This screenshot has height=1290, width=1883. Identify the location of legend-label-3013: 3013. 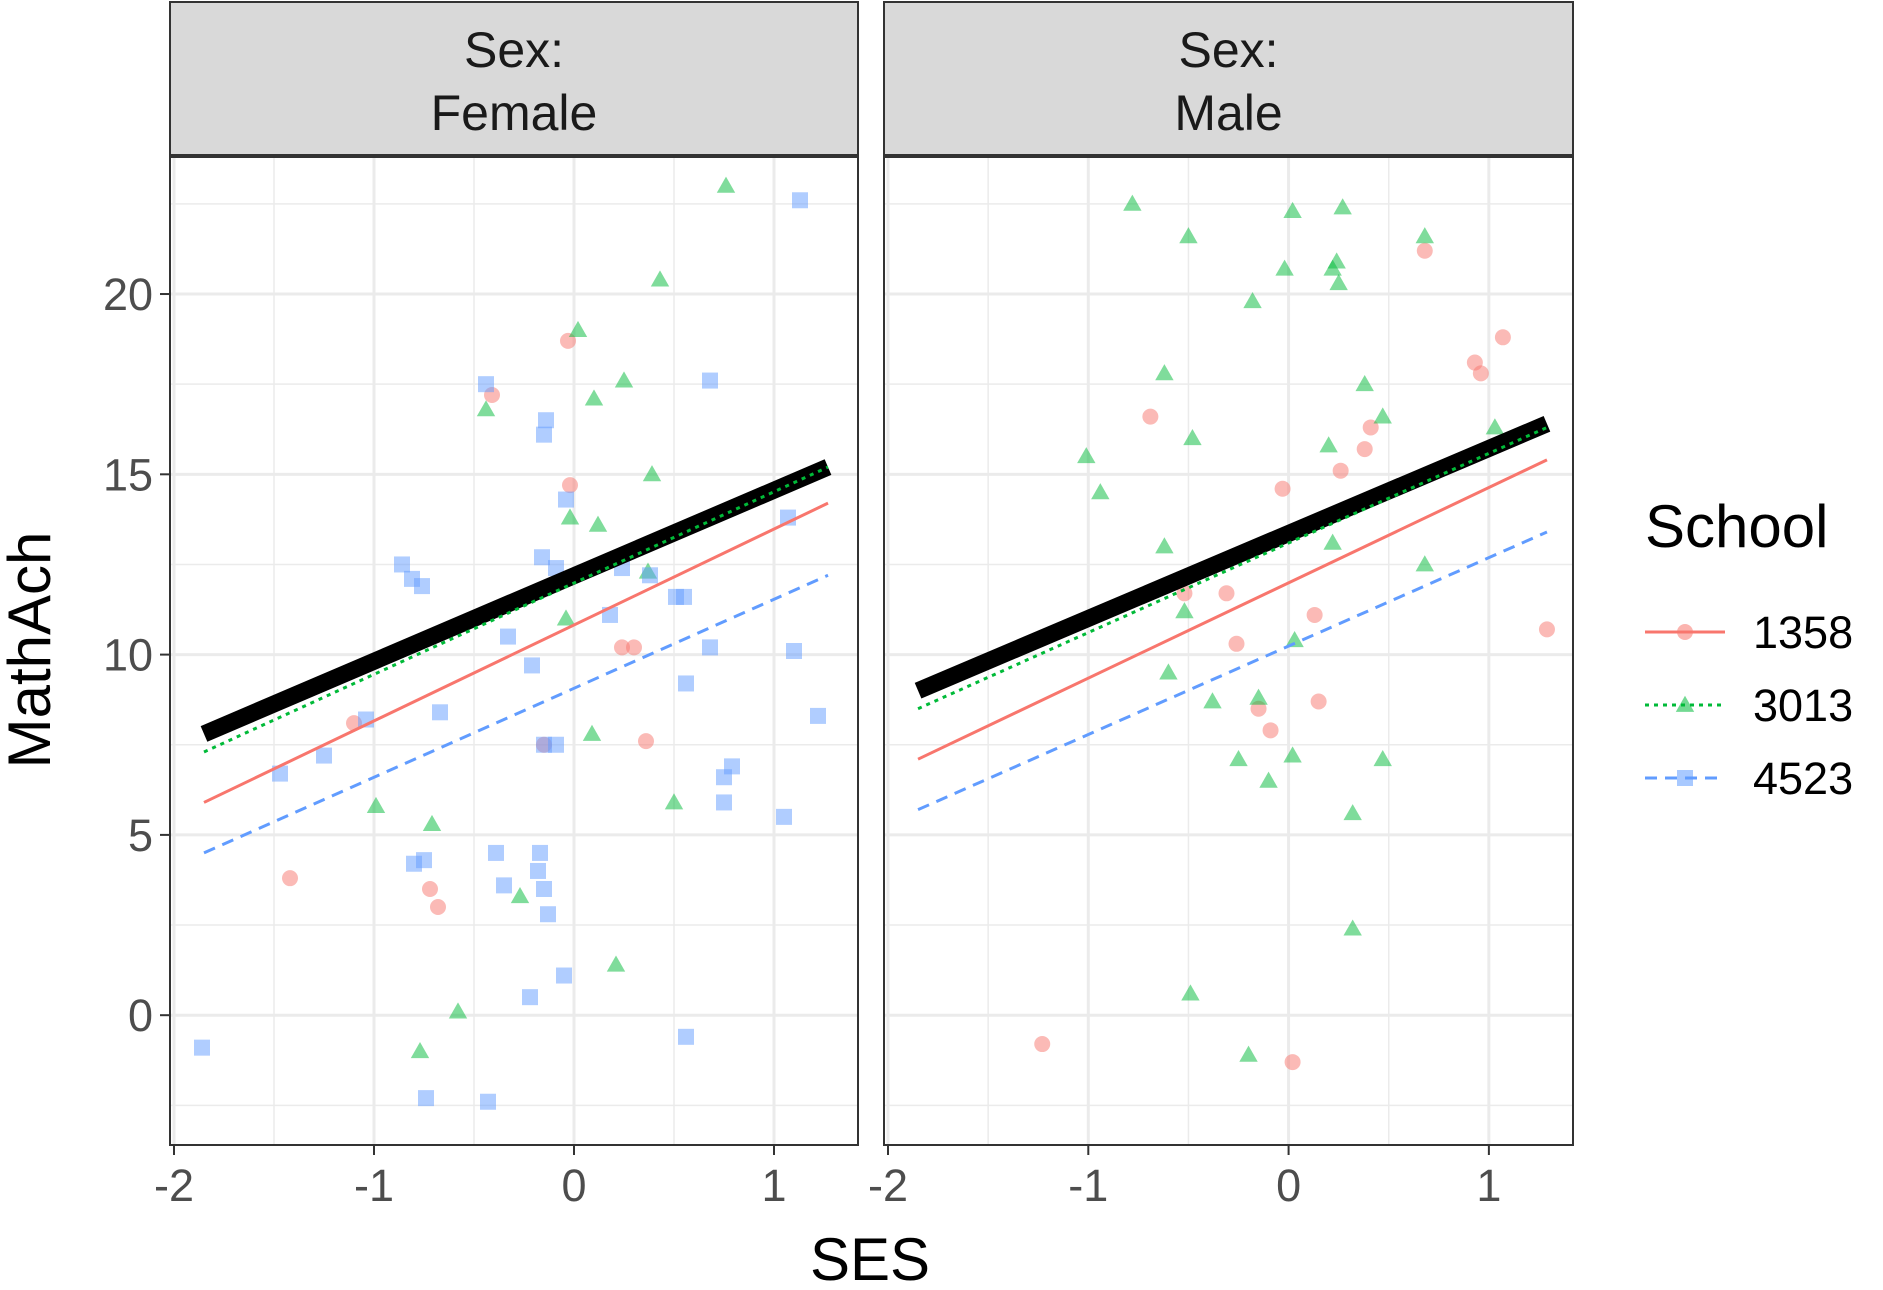
(1803, 705).